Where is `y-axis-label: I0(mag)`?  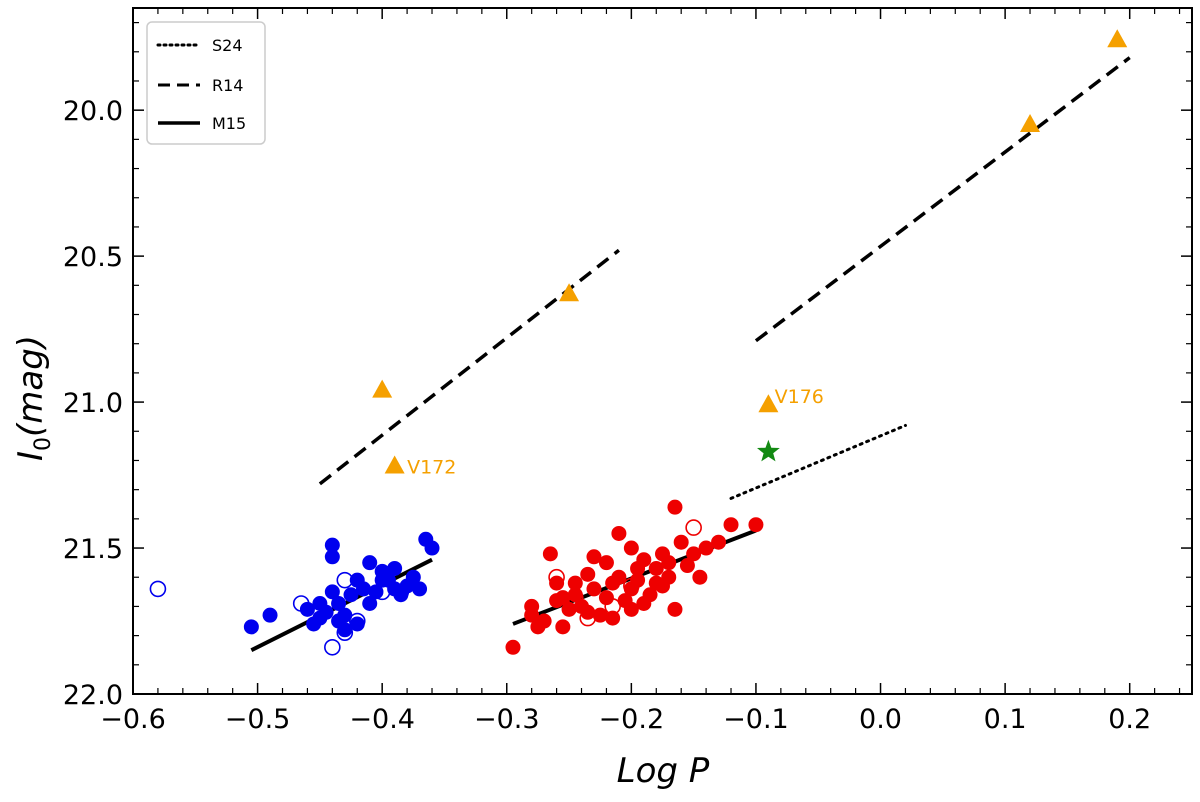 y-axis-label: I0(mag) is located at coordinates (33, 398).